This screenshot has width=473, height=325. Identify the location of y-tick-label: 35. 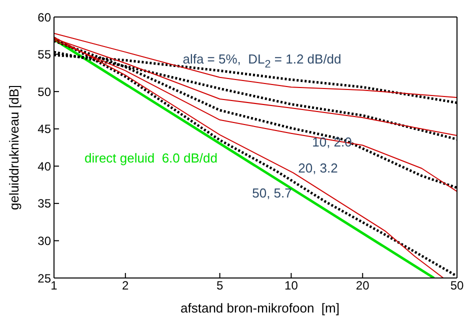
(45, 203).